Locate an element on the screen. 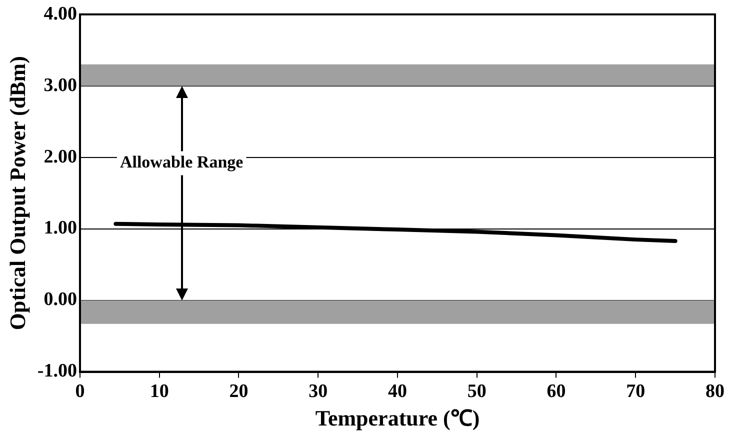  x-axis-title: Temperature (℃) is located at coordinates (397, 417).